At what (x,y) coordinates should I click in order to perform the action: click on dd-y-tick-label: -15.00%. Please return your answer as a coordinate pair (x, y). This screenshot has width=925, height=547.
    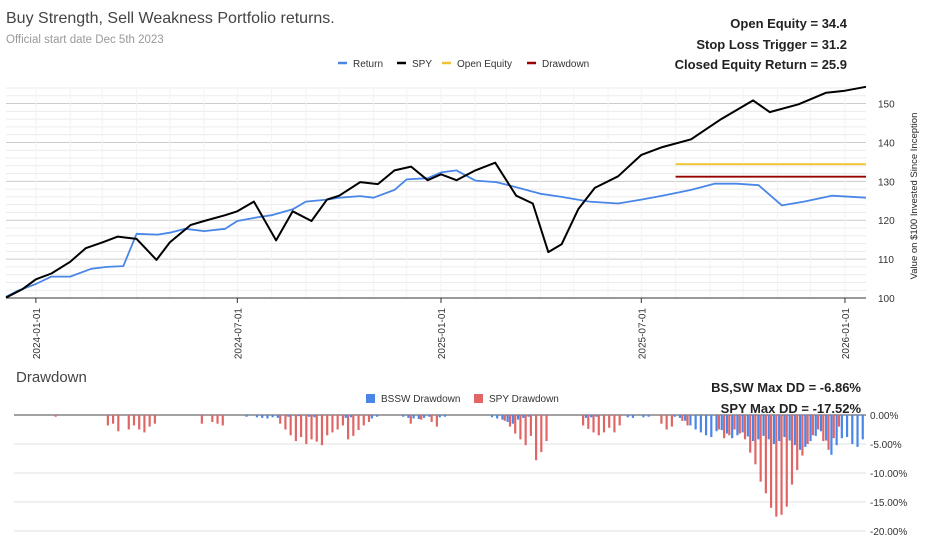
    Looking at the image, I should click on (888, 503).